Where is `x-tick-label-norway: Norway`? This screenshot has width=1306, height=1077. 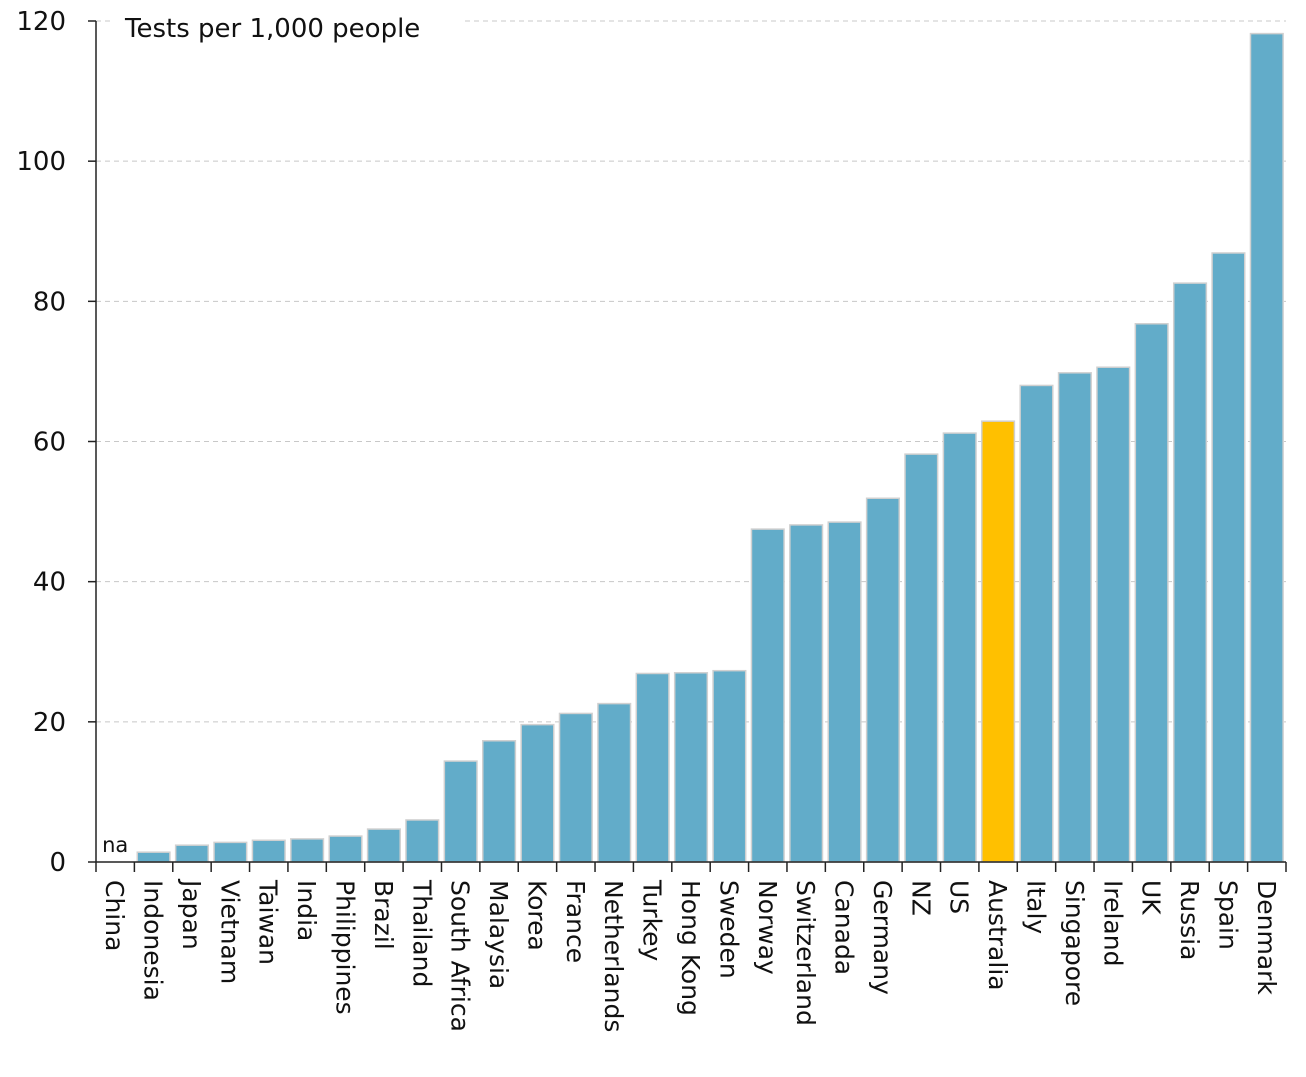
x-tick-label-norway: Norway is located at coordinates (767, 927).